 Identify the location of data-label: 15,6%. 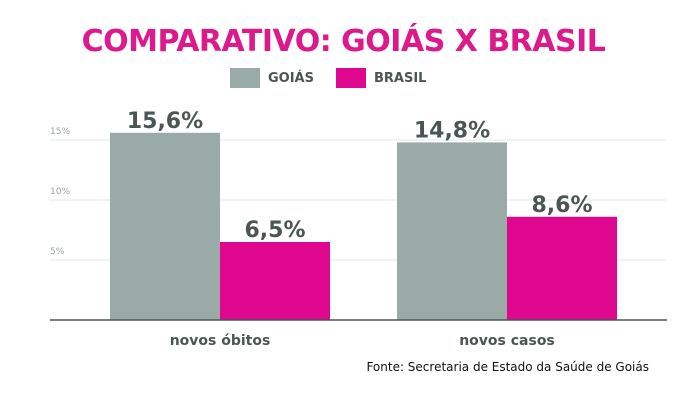
(165, 121).